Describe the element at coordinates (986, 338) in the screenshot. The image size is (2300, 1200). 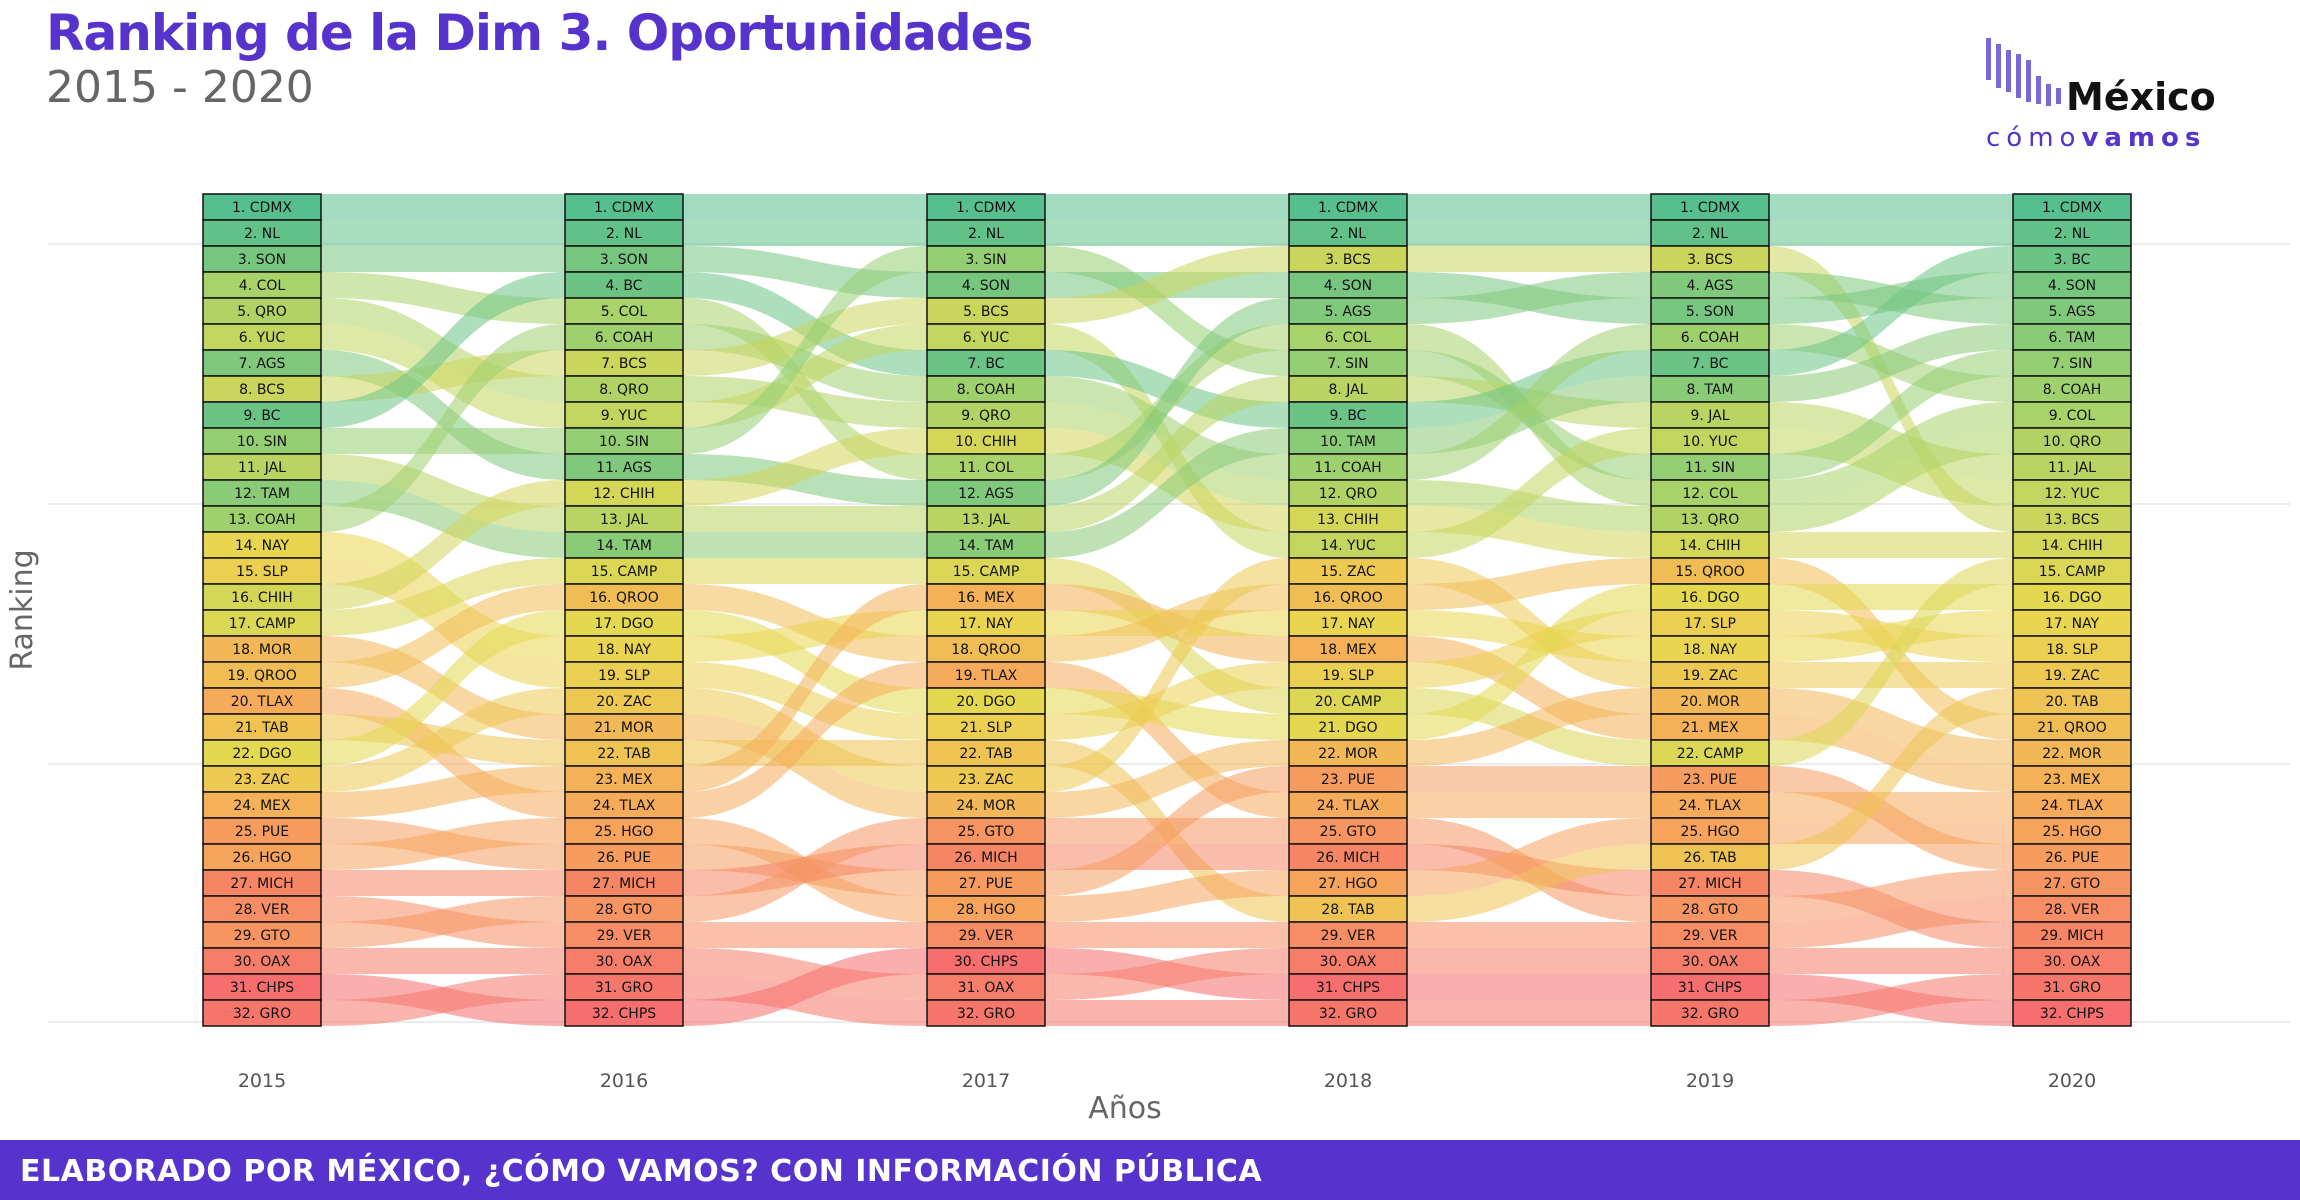
I see `rank-label: 6. YUC` at that location.